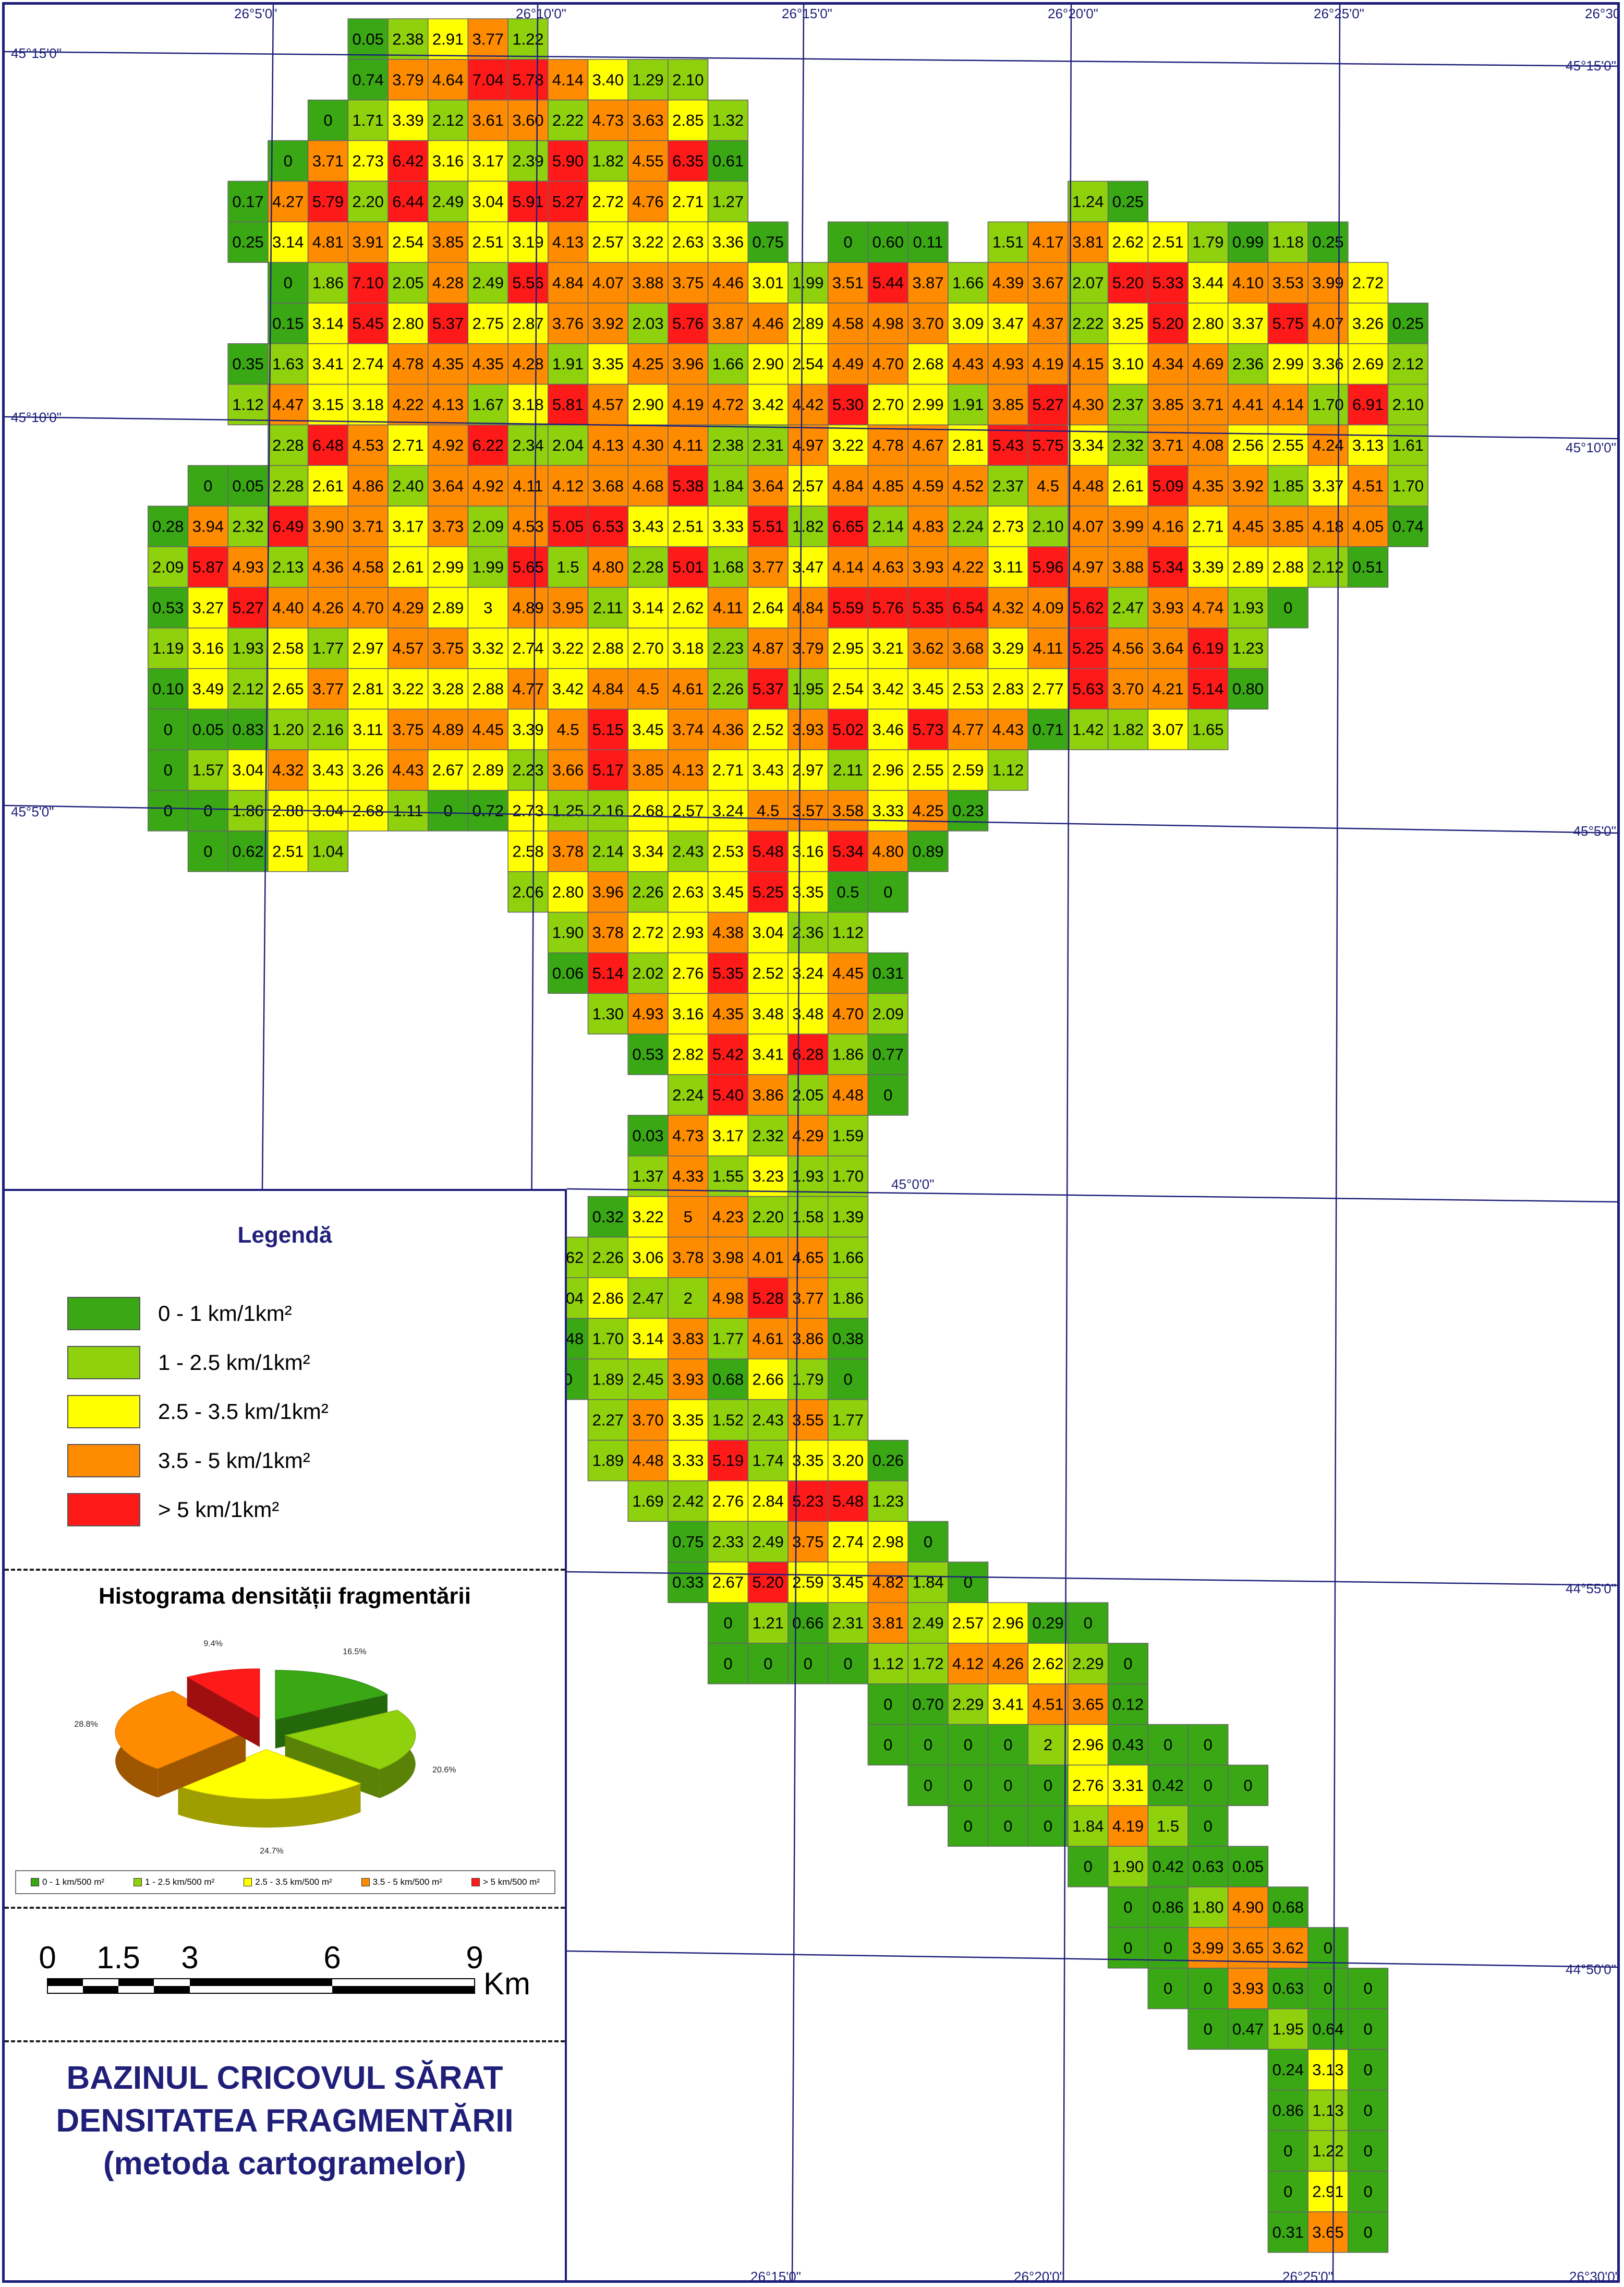  What do you see at coordinates (728, 1542) in the screenshot?
I see `cell-value: 2.33` at bounding box center [728, 1542].